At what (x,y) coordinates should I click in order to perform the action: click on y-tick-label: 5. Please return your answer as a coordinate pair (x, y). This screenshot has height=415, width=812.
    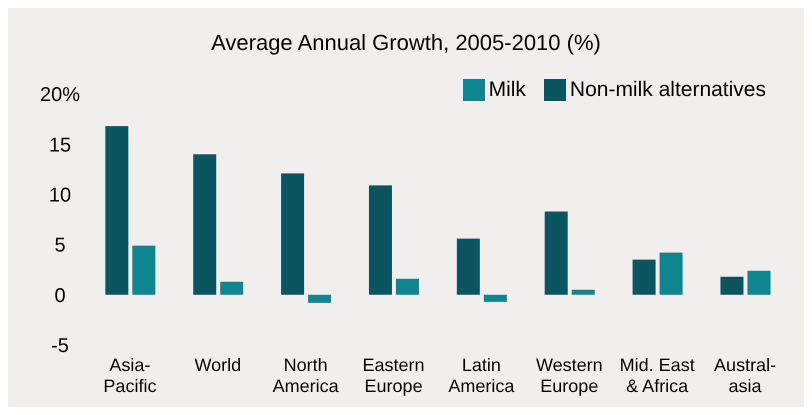
    Looking at the image, I should click on (60, 245).